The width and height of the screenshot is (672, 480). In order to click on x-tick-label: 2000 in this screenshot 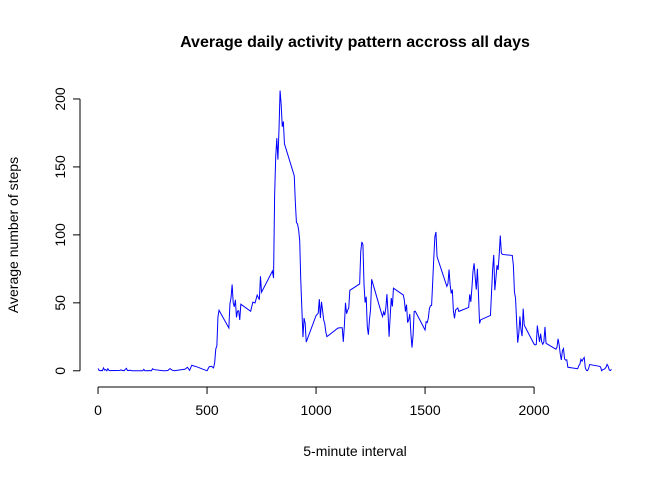, I will do `click(533, 410)`.